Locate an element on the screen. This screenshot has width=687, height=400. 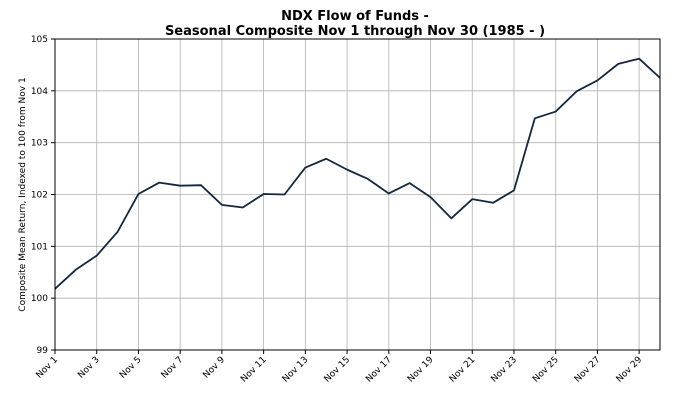
x-tick-label: Nov 27 is located at coordinates (588, 370).